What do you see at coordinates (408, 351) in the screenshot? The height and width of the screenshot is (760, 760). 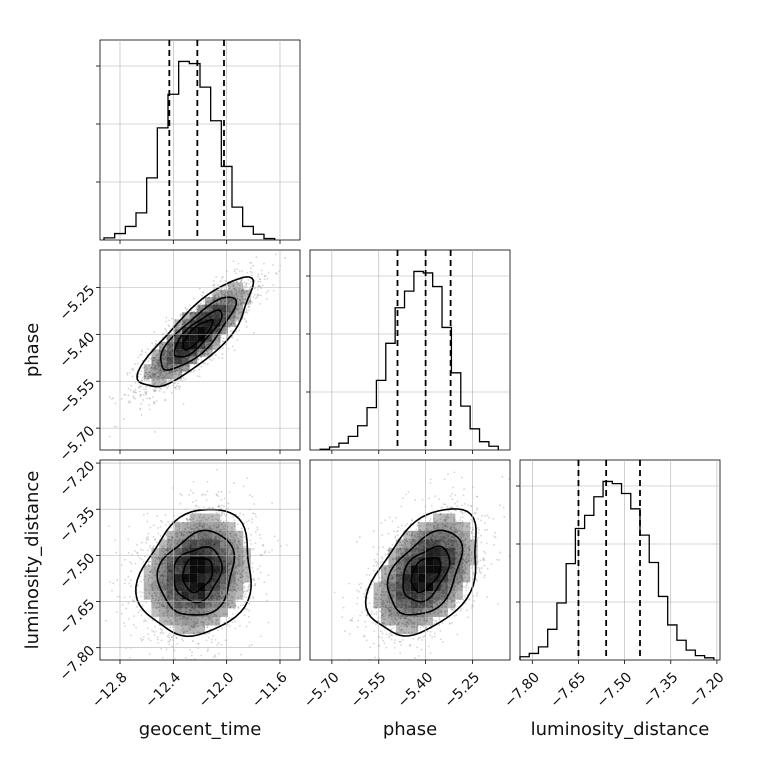 I see `panel-hist-phase` at bounding box center [408, 351].